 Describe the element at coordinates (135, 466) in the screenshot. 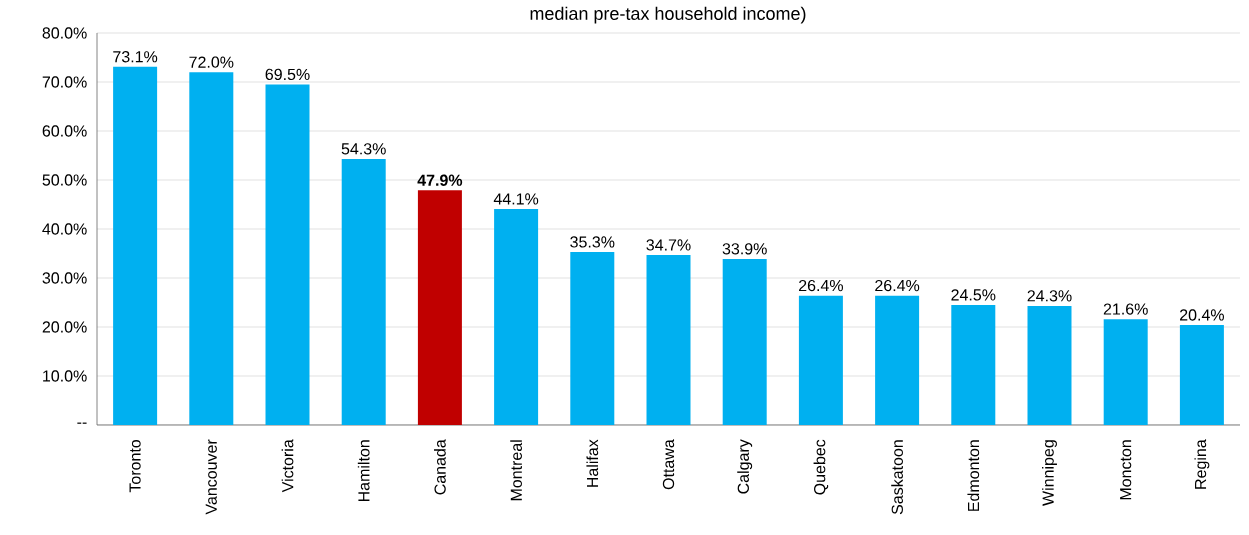

I see `x-tick-label: Toronto` at that location.